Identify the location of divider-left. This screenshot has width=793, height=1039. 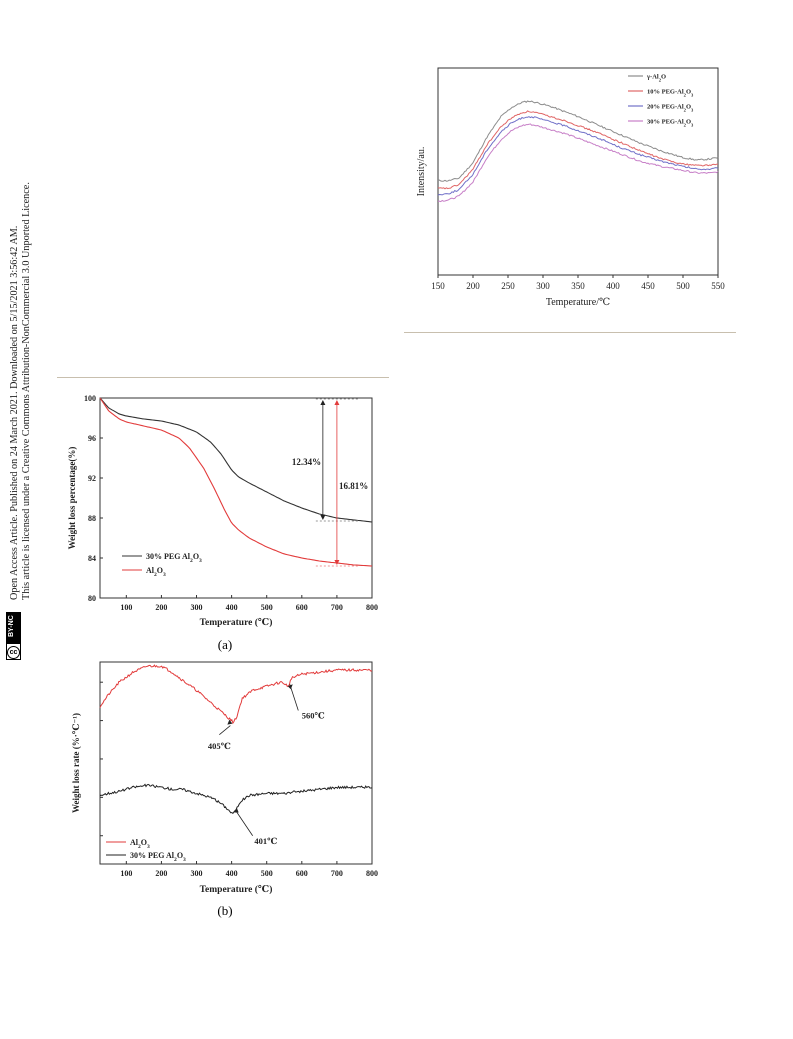
(223, 377).